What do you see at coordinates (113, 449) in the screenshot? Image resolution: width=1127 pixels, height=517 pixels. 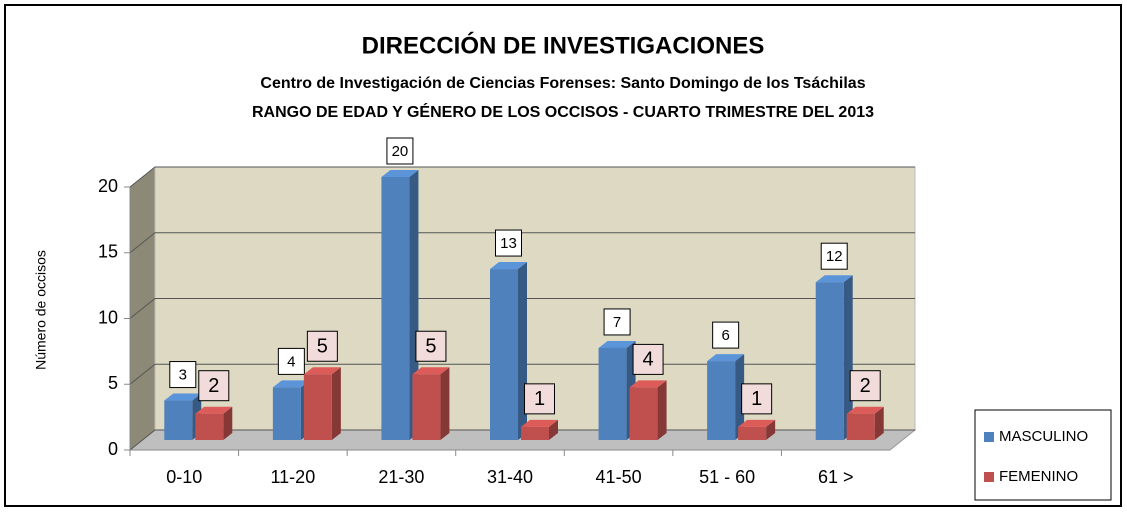 I see `y-tick-label: 0` at bounding box center [113, 449].